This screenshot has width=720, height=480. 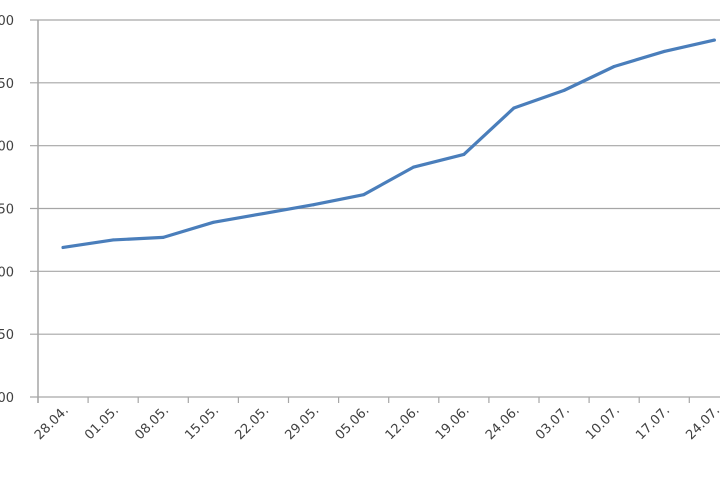 What do you see at coordinates (152, 423) in the screenshot?
I see `x-tick-label: 08.05.` at bounding box center [152, 423].